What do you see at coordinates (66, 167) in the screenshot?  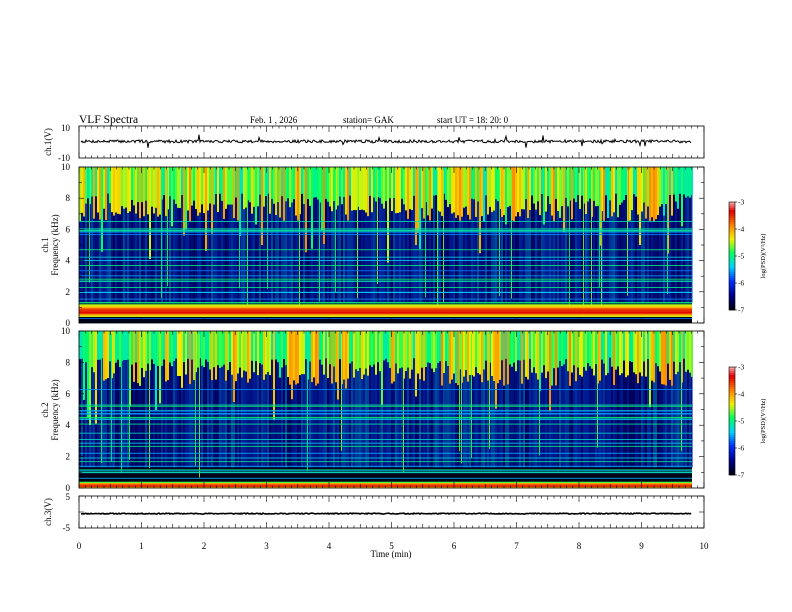 I see `ch1-spectrogram-ytick-label: 10` at bounding box center [66, 167].